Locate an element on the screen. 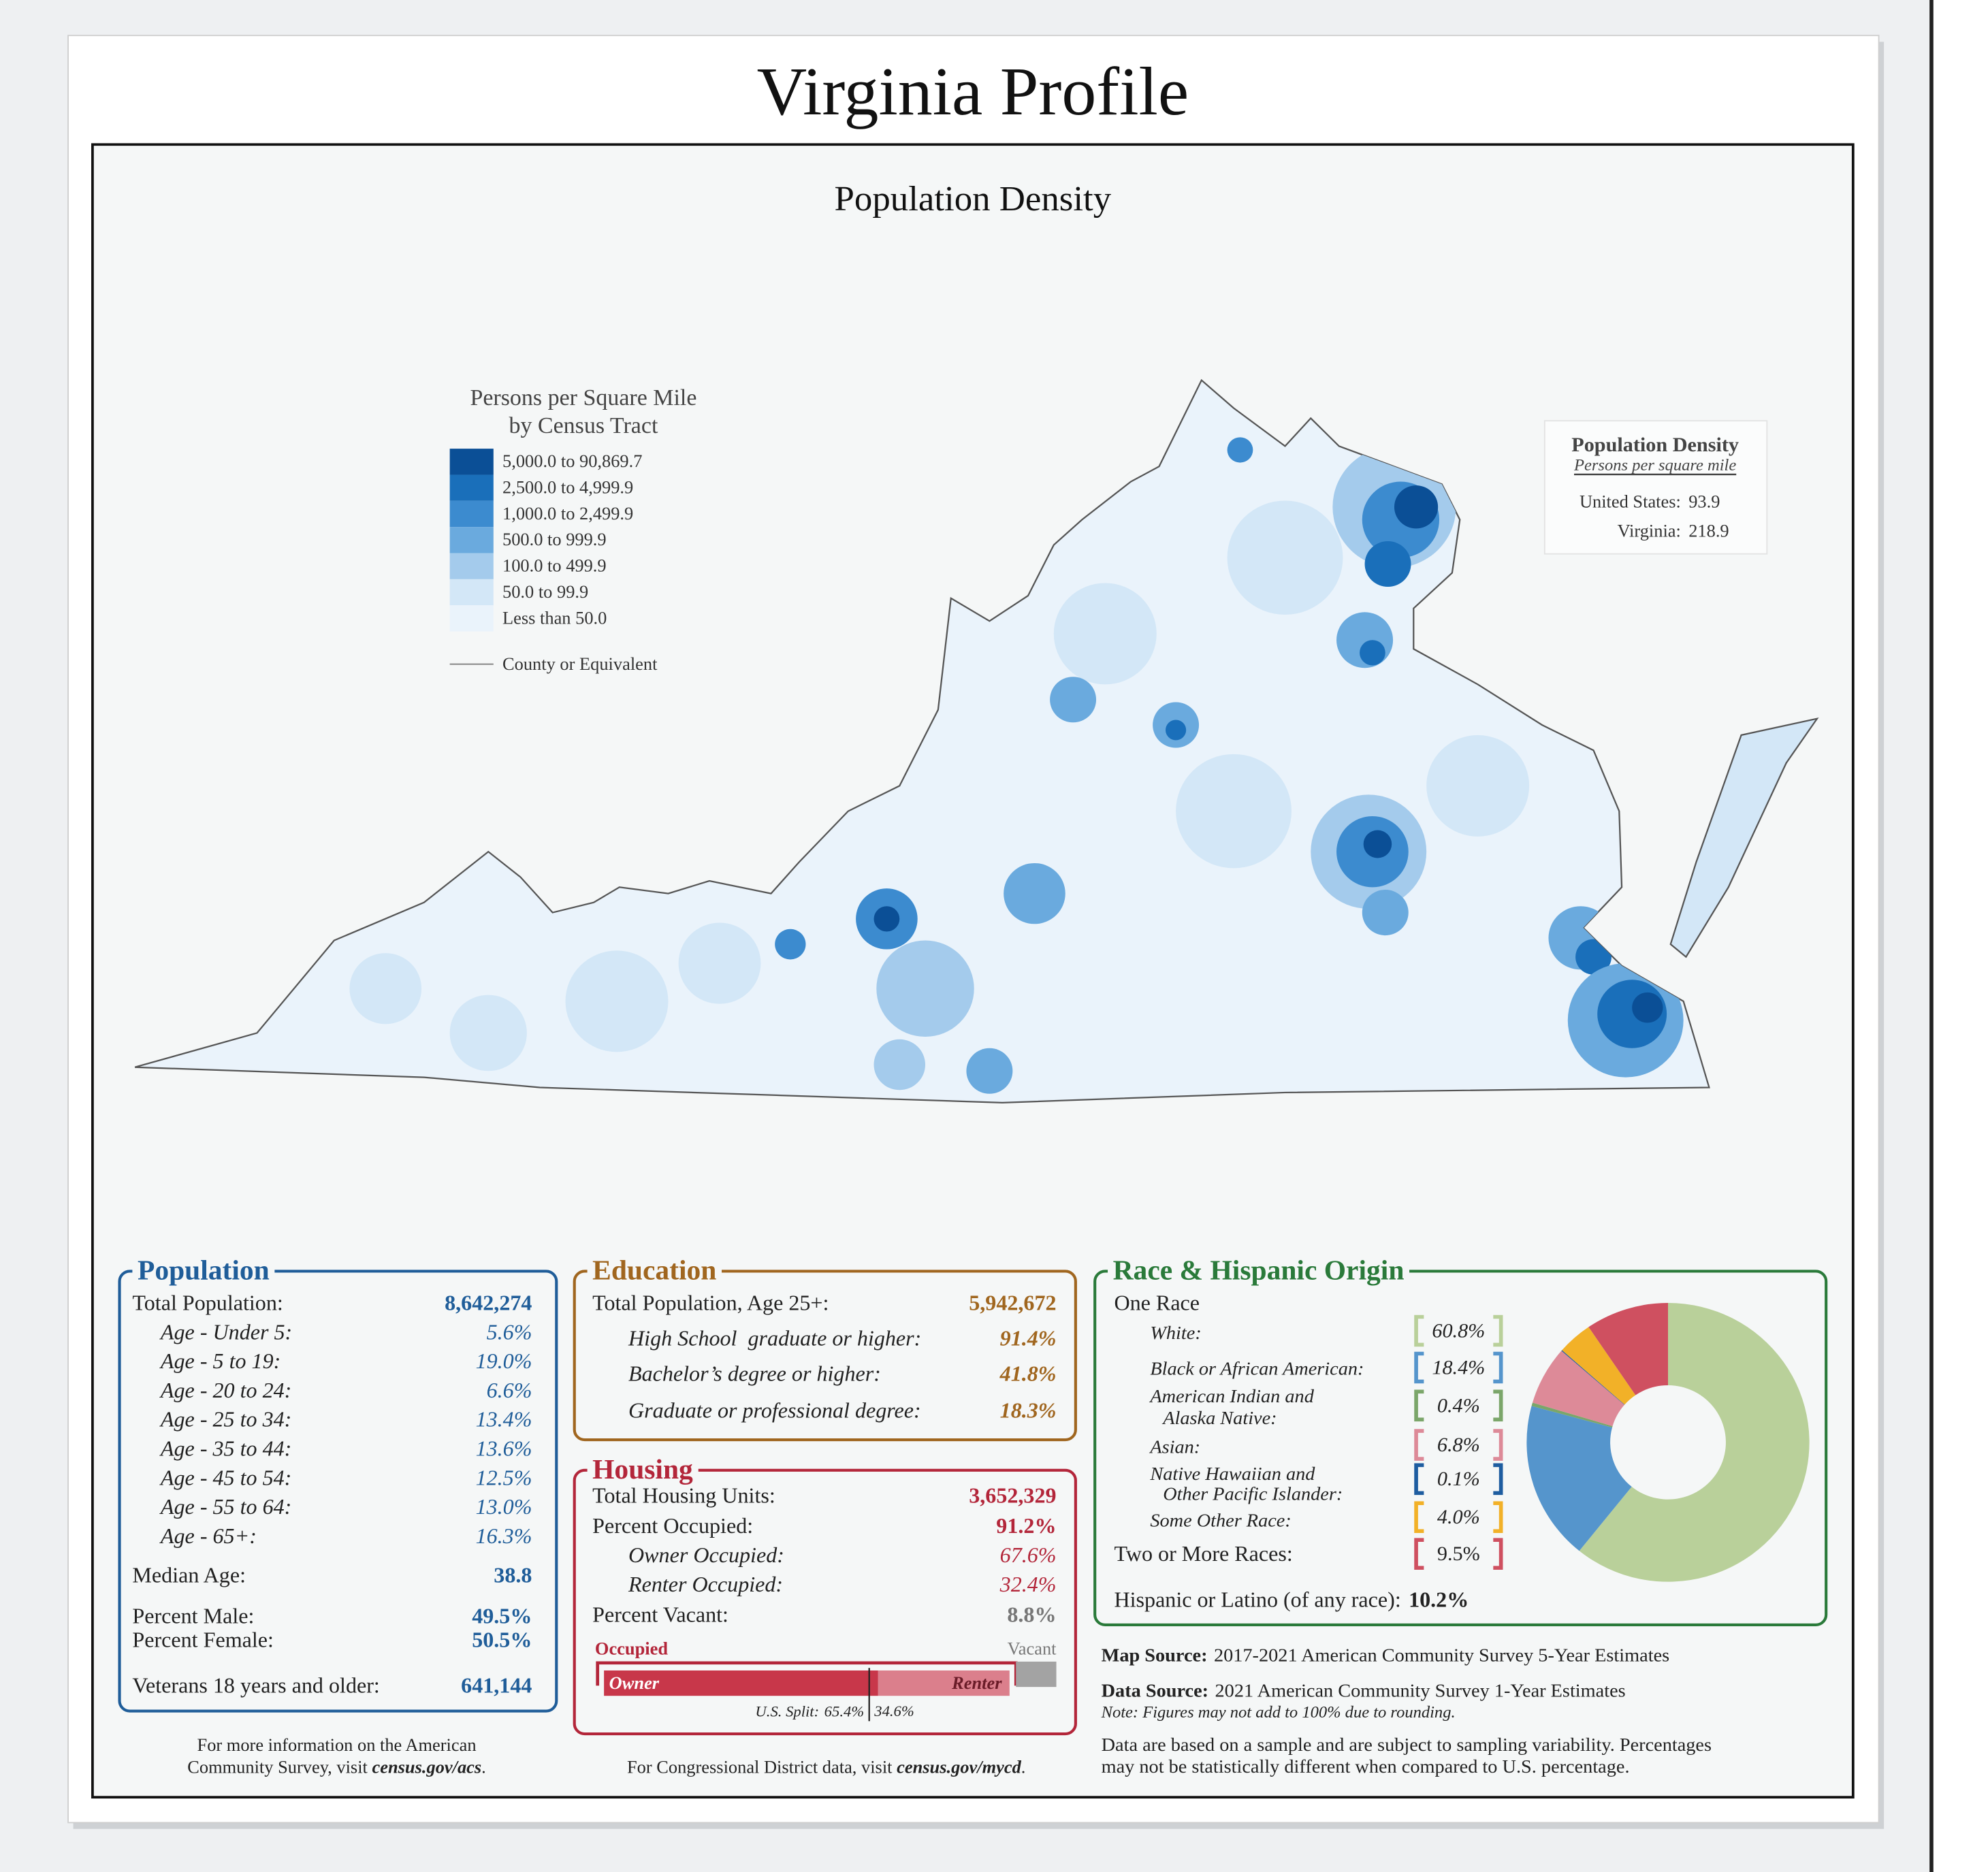 This screenshot has height=1872, width=1988. row-label: Total Housing Units: is located at coordinates (684, 1496).